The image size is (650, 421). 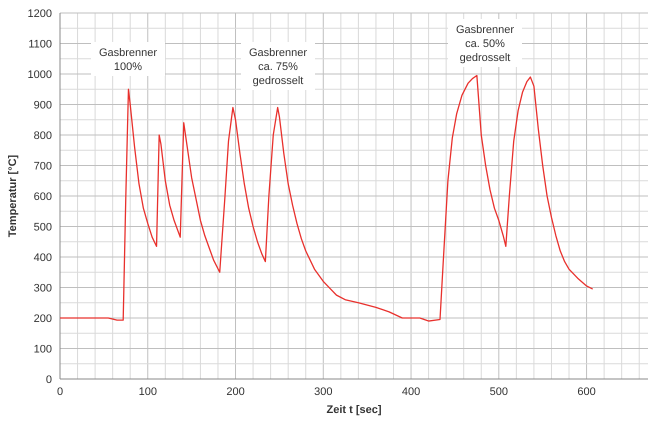 What do you see at coordinates (40, 44) in the screenshot?
I see `y-tick-label: 1100` at bounding box center [40, 44].